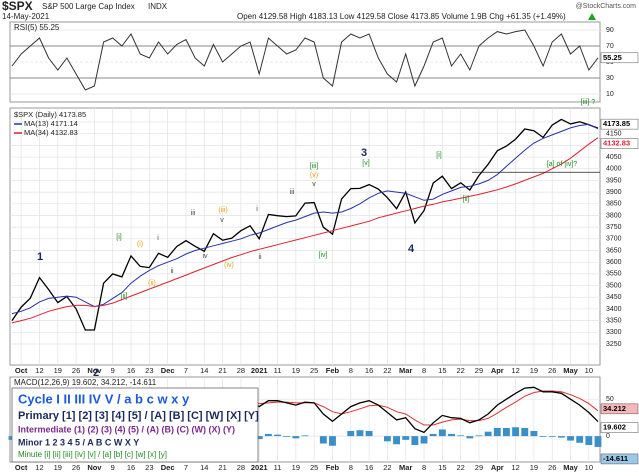 The width and height of the screenshot is (639, 476). What do you see at coordinates (570, 370) in the screenshot?
I see `x-tick-label: May` at bounding box center [570, 370].